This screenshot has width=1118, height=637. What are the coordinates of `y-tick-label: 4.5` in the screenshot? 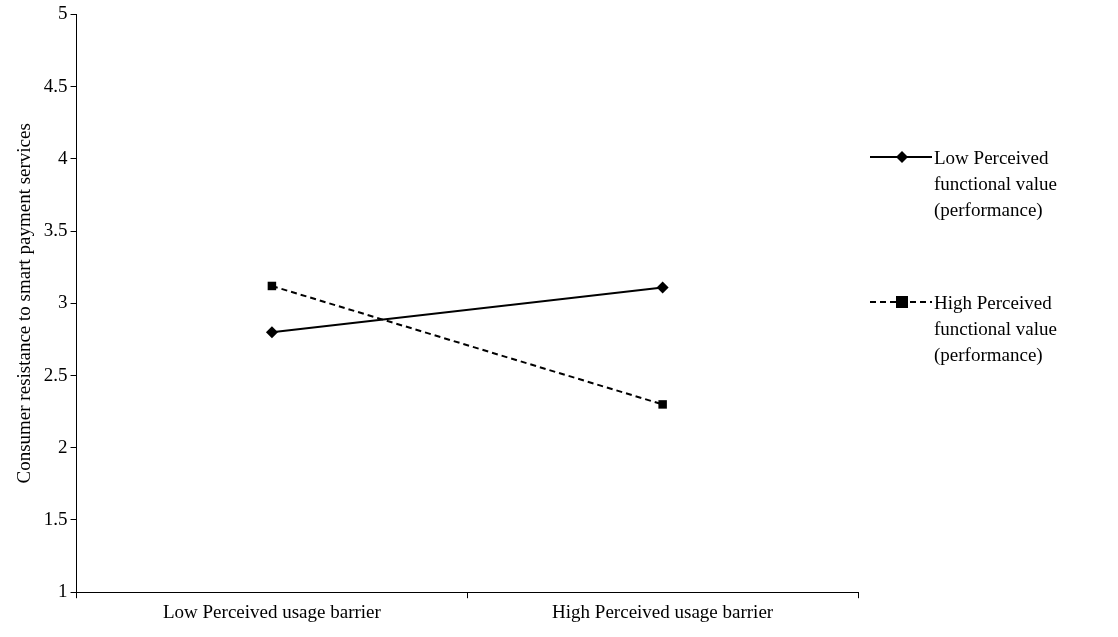 It's located at (55, 85).